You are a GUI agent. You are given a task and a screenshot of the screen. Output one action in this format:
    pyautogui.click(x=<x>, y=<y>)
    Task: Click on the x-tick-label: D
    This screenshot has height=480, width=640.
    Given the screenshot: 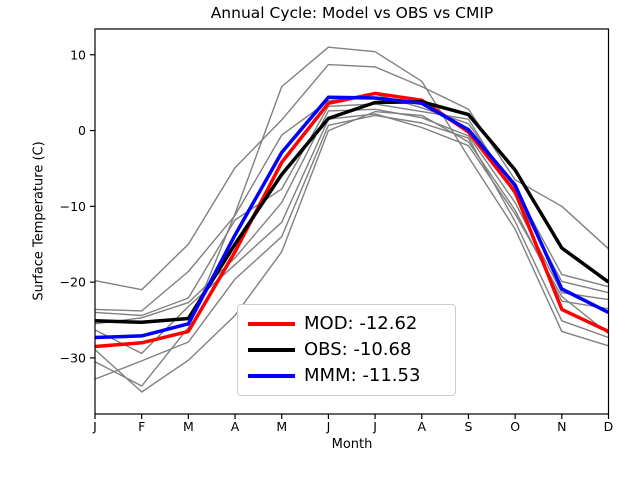 What is the action you would take?
    pyautogui.click(x=609, y=426)
    